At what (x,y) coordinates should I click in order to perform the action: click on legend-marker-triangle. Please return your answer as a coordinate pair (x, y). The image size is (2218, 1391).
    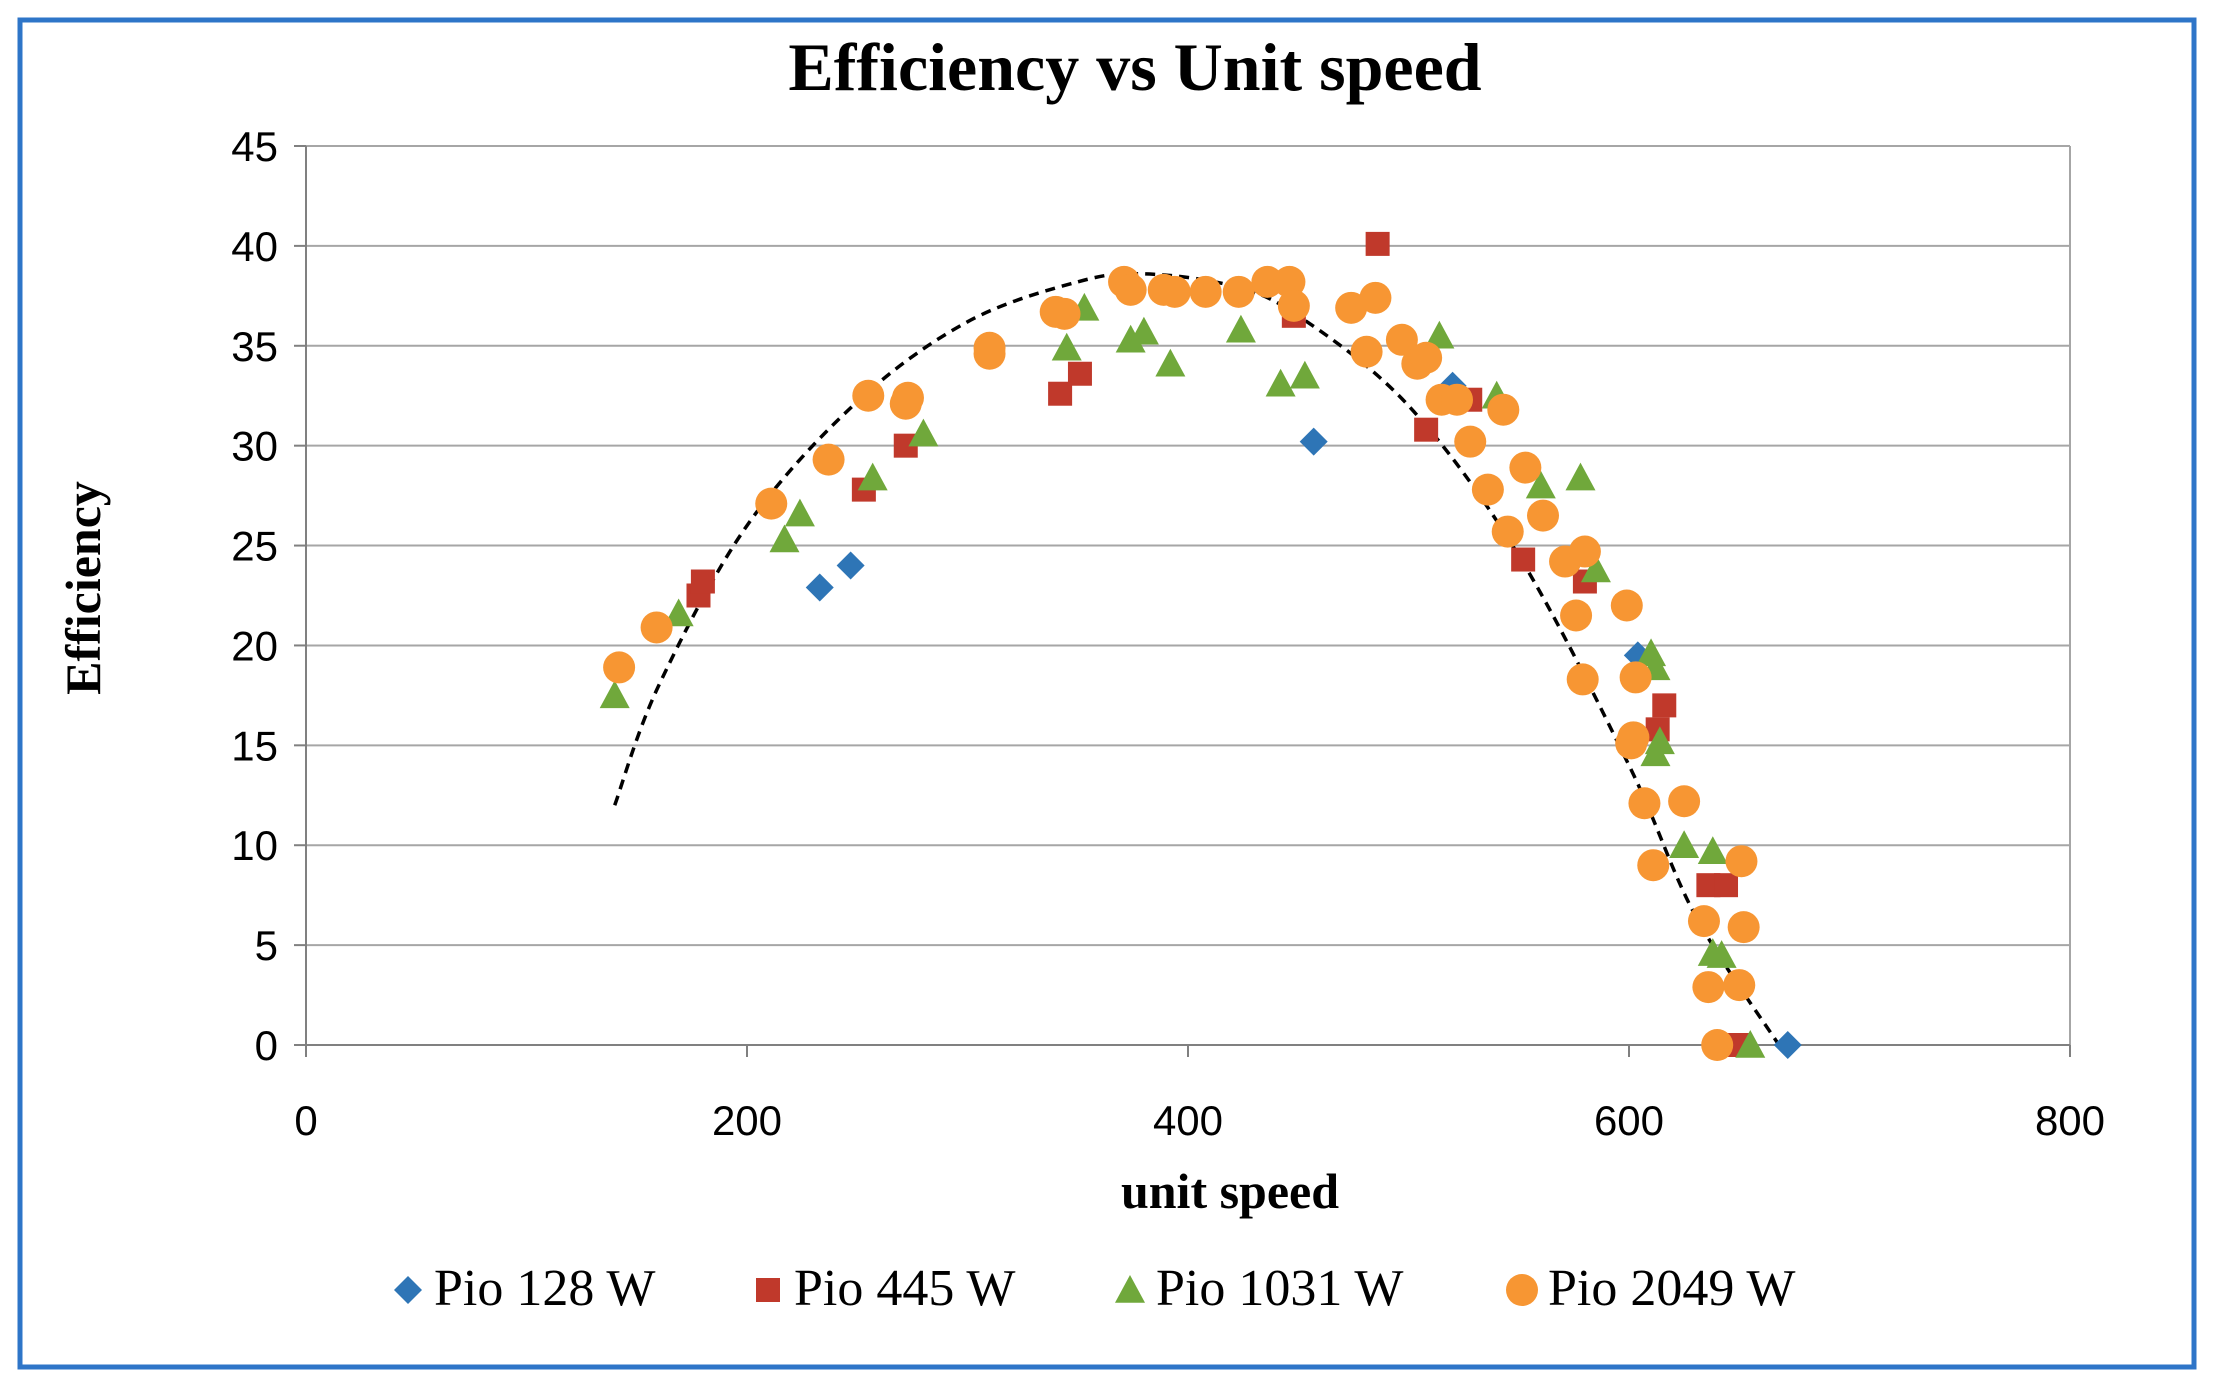
    Looking at the image, I should click on (1130, 1289).